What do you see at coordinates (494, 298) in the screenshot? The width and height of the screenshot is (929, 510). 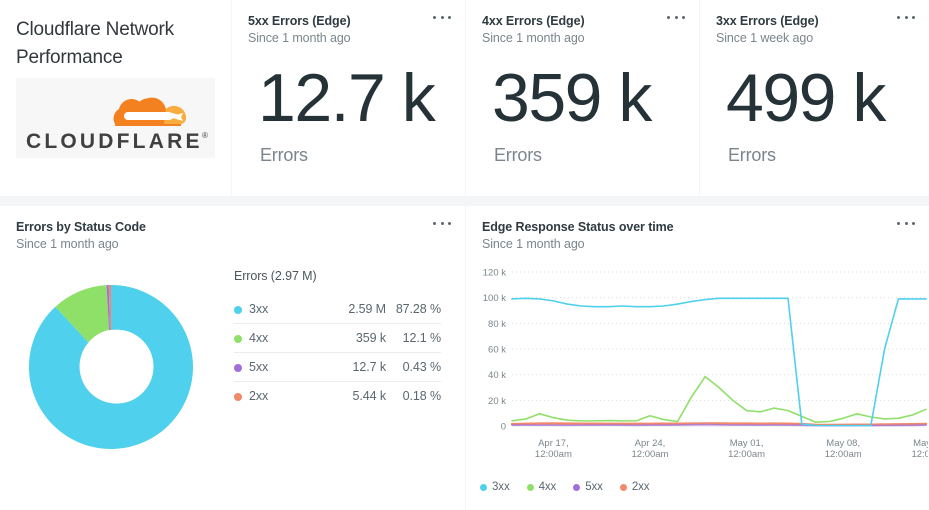 I see `y-axis-tick-label: 100 k` at bounding box center [494, 298].